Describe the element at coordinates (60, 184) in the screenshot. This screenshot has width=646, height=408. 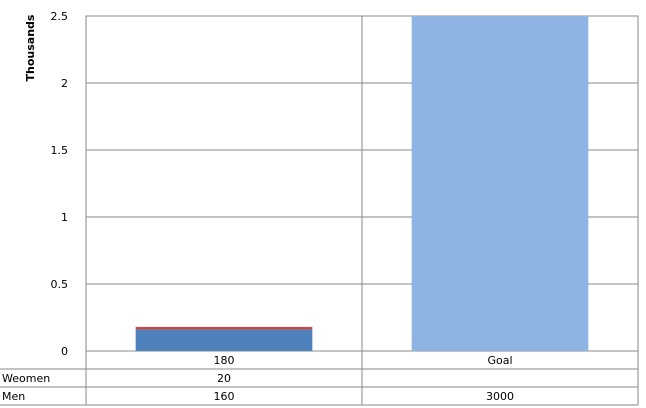
I see `y-tick-labels: 0 0.5 1 1.5 2 2.5` at that location.